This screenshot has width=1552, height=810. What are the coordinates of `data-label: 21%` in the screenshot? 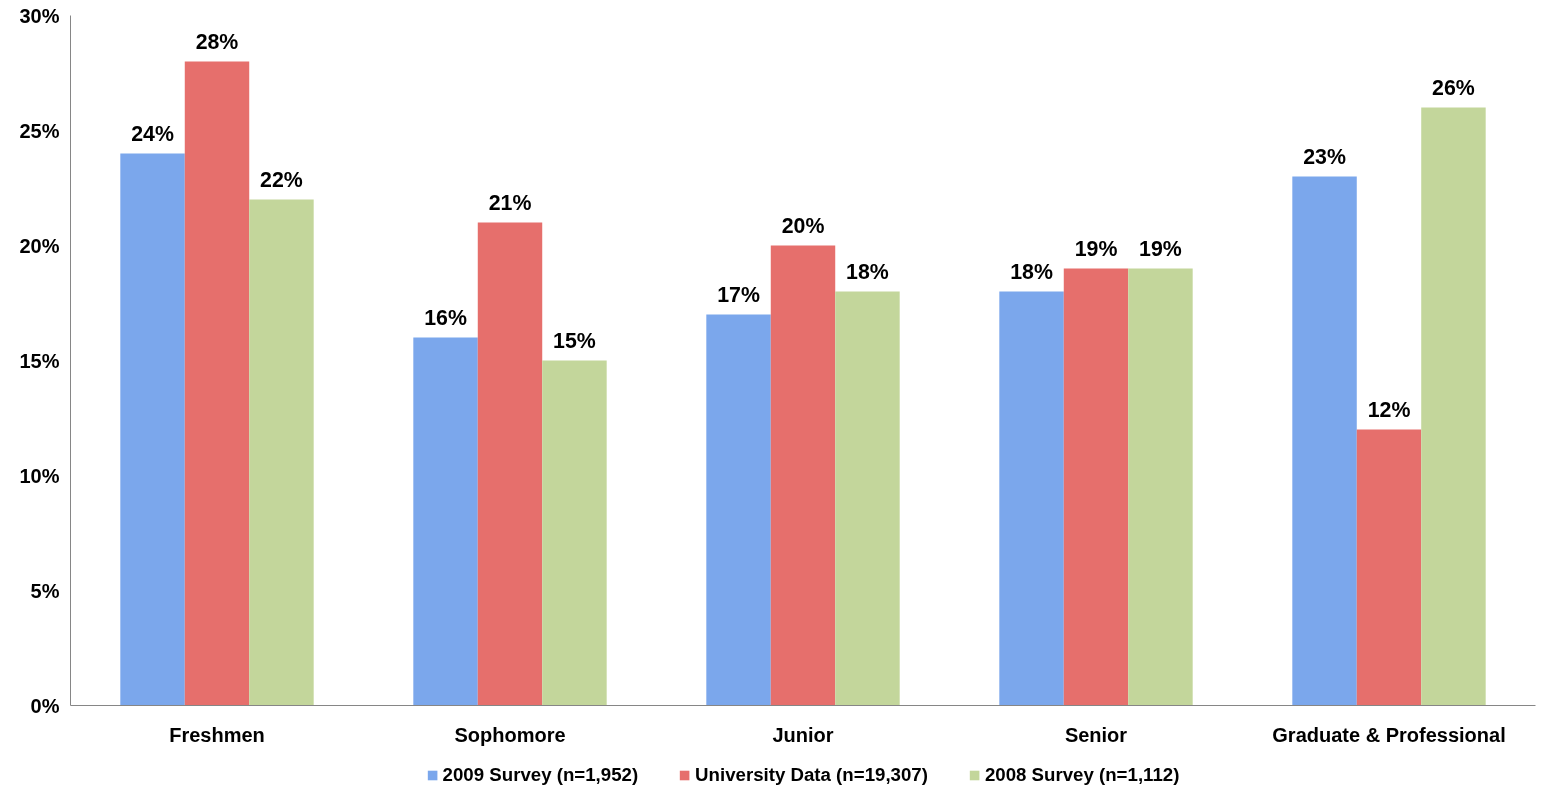 It's located at (510, 202).